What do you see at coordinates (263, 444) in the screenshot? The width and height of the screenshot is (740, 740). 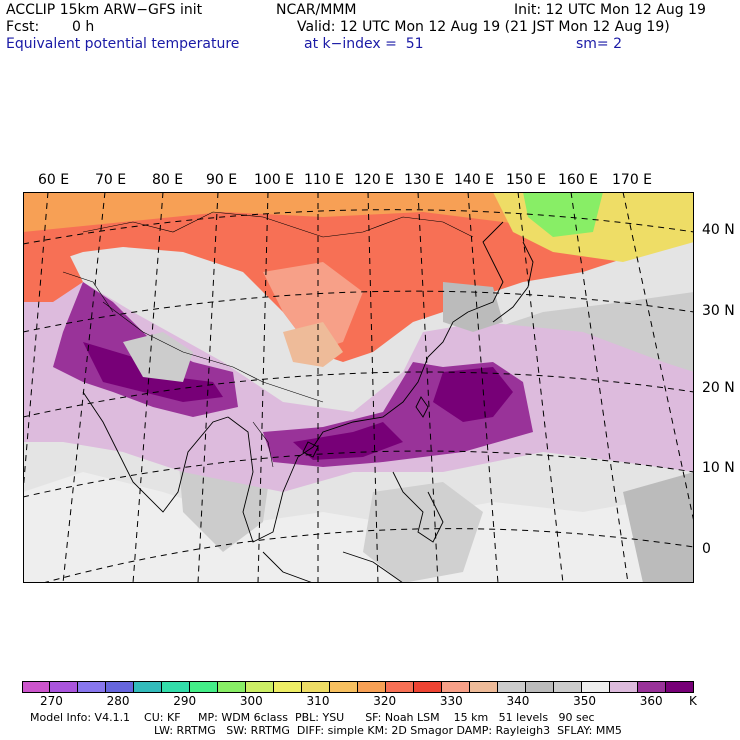 I see `indochina-border` at bounding box center [263, 444].